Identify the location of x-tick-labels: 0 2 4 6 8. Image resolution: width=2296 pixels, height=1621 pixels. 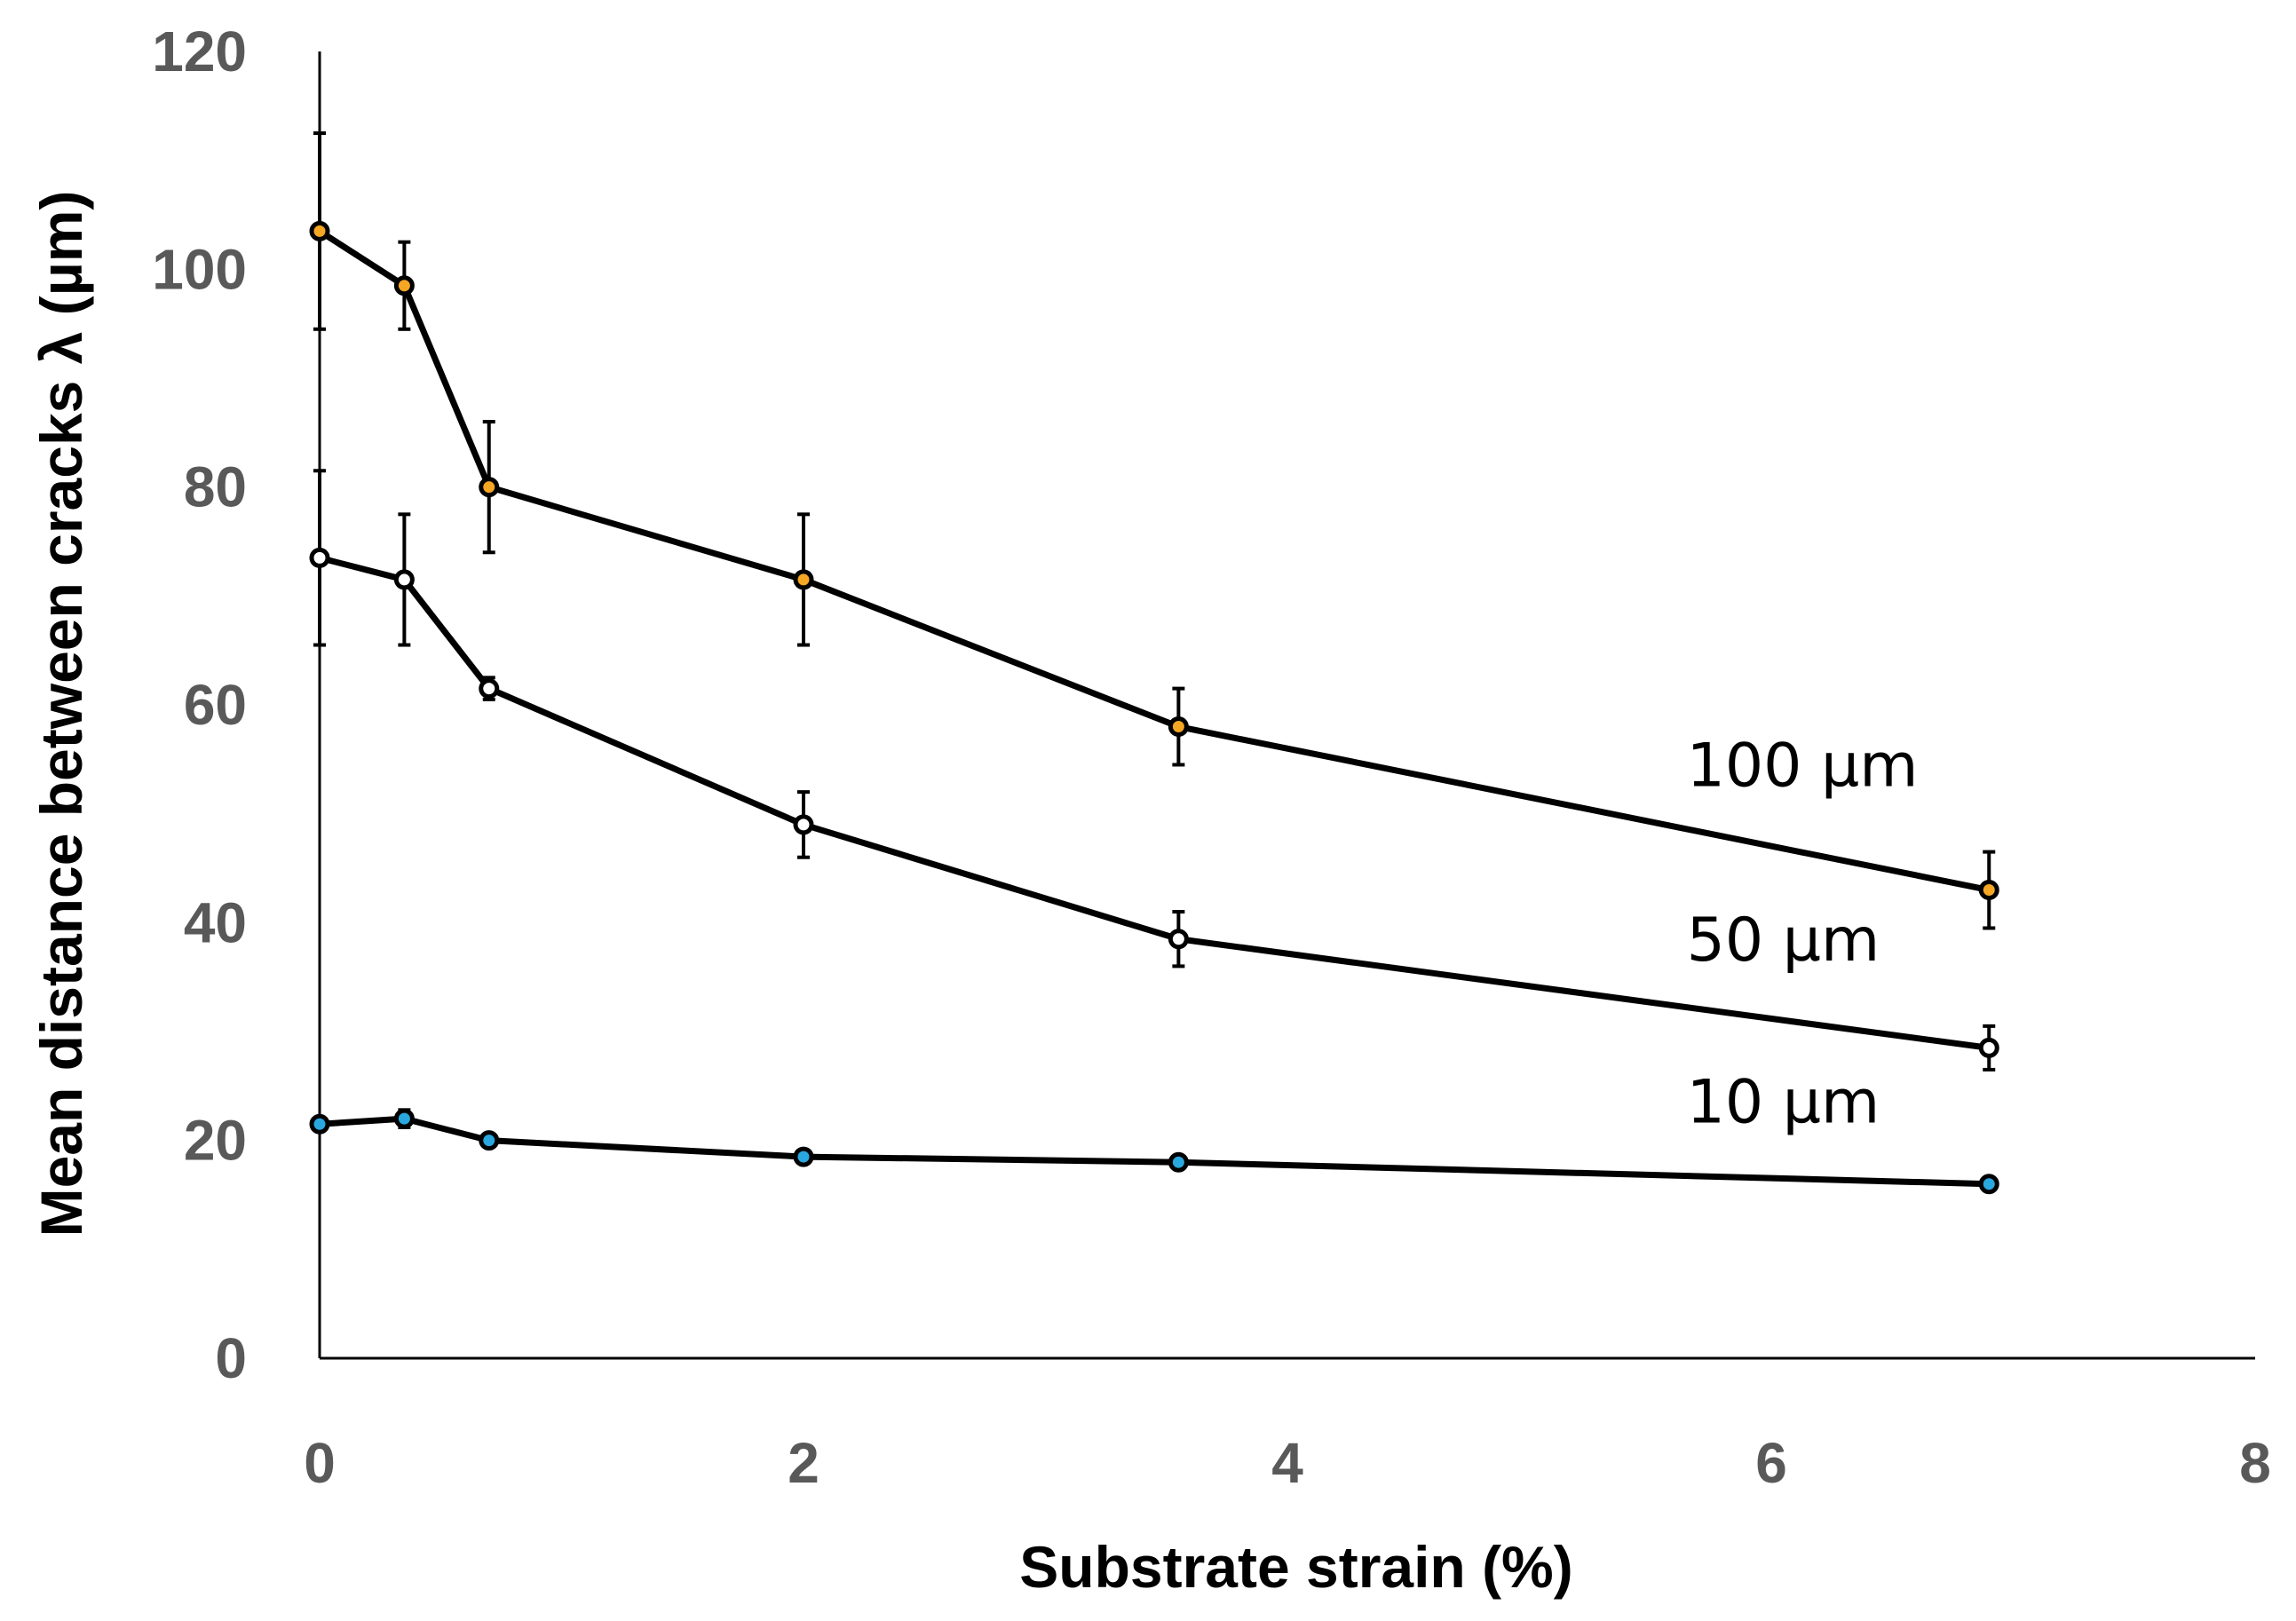
(1287, 1463).